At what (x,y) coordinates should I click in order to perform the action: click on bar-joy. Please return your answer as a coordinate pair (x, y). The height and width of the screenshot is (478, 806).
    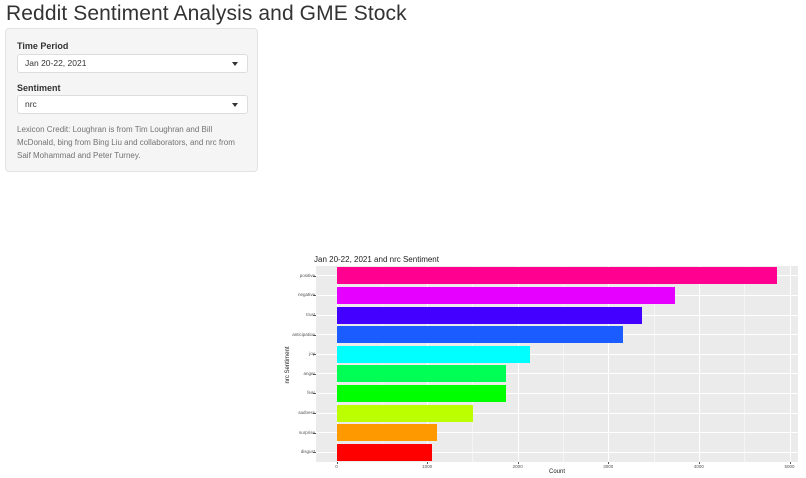
    Looking at the image, I should click on (433, 354).